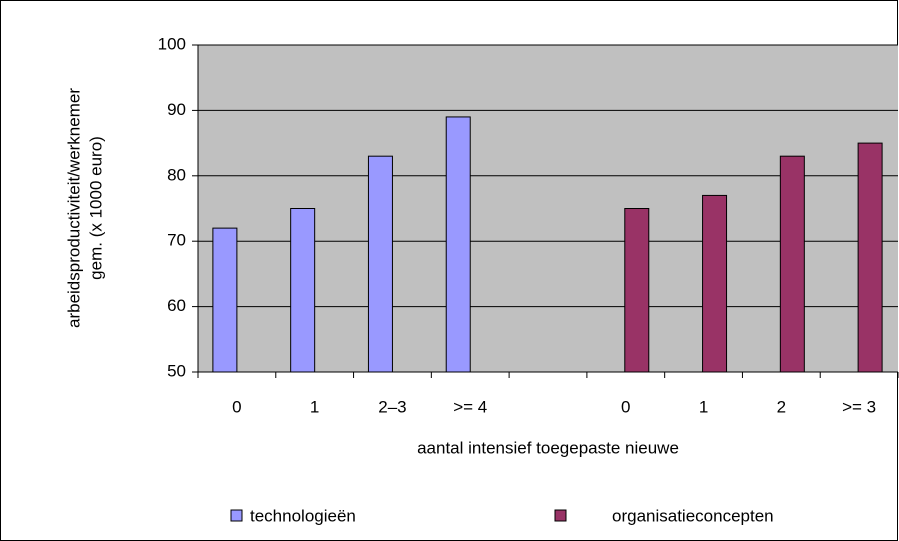 This screenshot has height=541, width=899. What do you see at coordinates (172, 43) in the screenshot?
I see `y-tick-label: 100` at bounding box center [172, 43].